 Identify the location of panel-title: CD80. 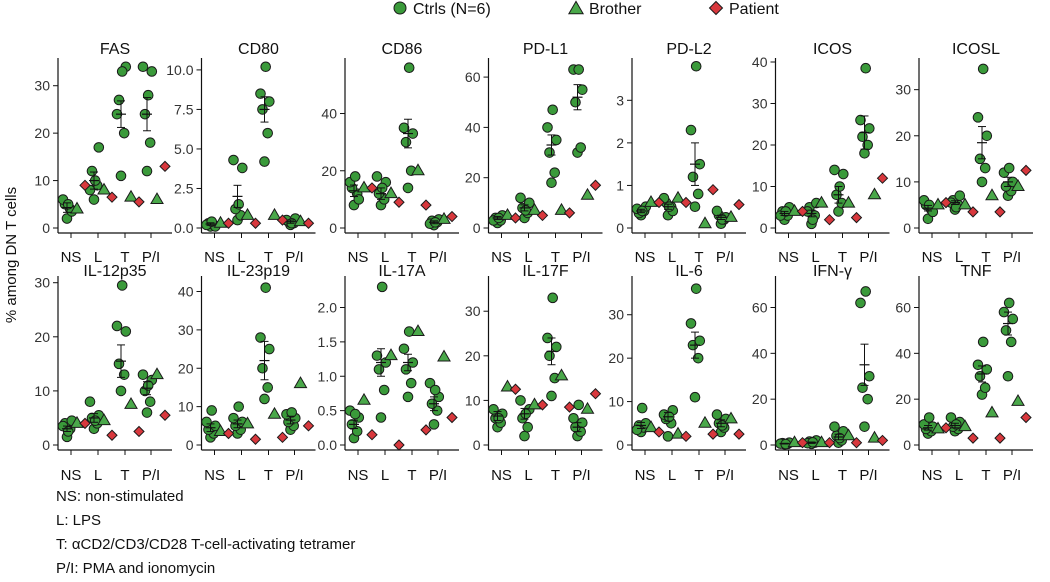
(258, 49).